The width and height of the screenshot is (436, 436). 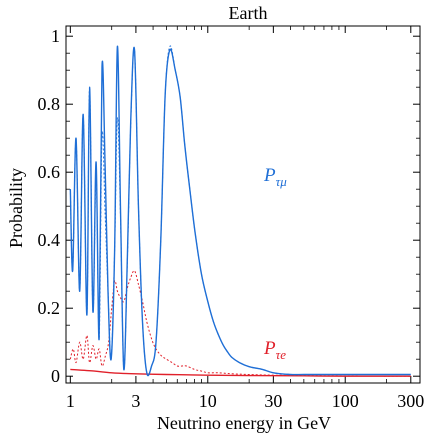 I want to click on x-tick-label: 300, so click(x=410, y=401).